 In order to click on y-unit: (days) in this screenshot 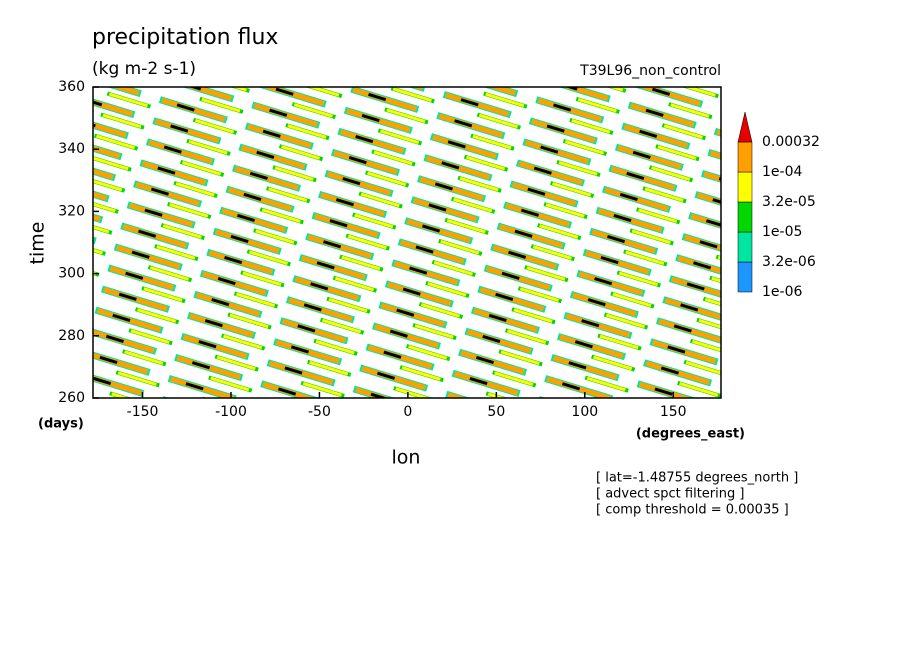, I will do `click(61, 424)`.